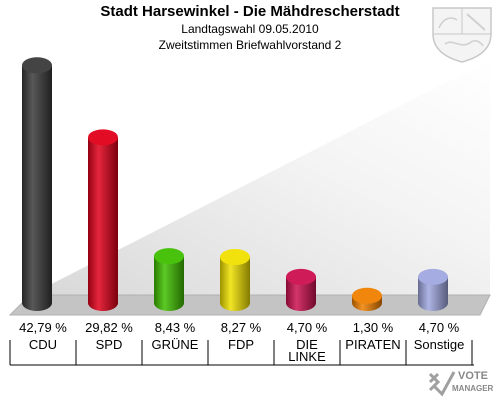  What do you see at coordinates (169, 283) in the screenshot?
I see `bar-grüne` at bounding box center [169, 283].